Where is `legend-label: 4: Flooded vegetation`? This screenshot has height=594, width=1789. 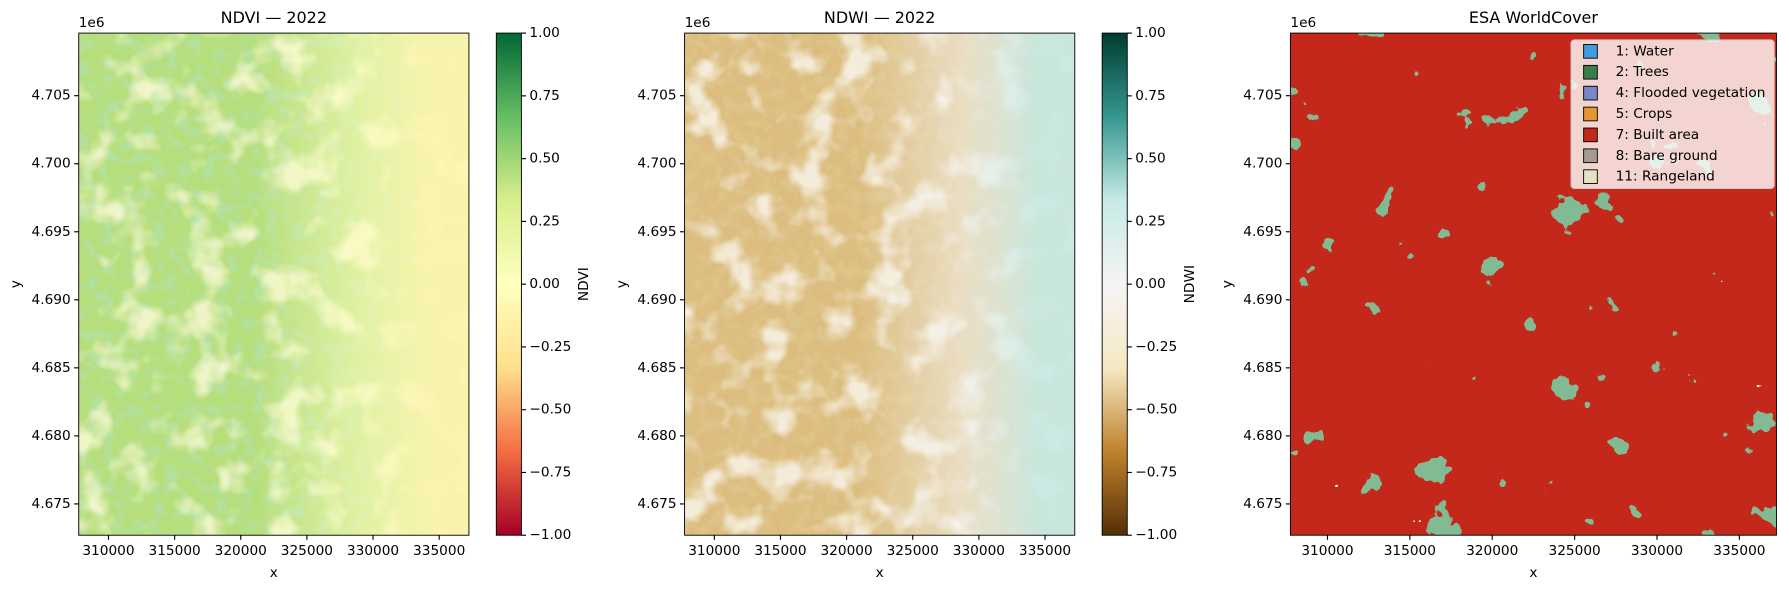 legend-label: 4: Flooded vegetation is located at coordinates (1691, 93).